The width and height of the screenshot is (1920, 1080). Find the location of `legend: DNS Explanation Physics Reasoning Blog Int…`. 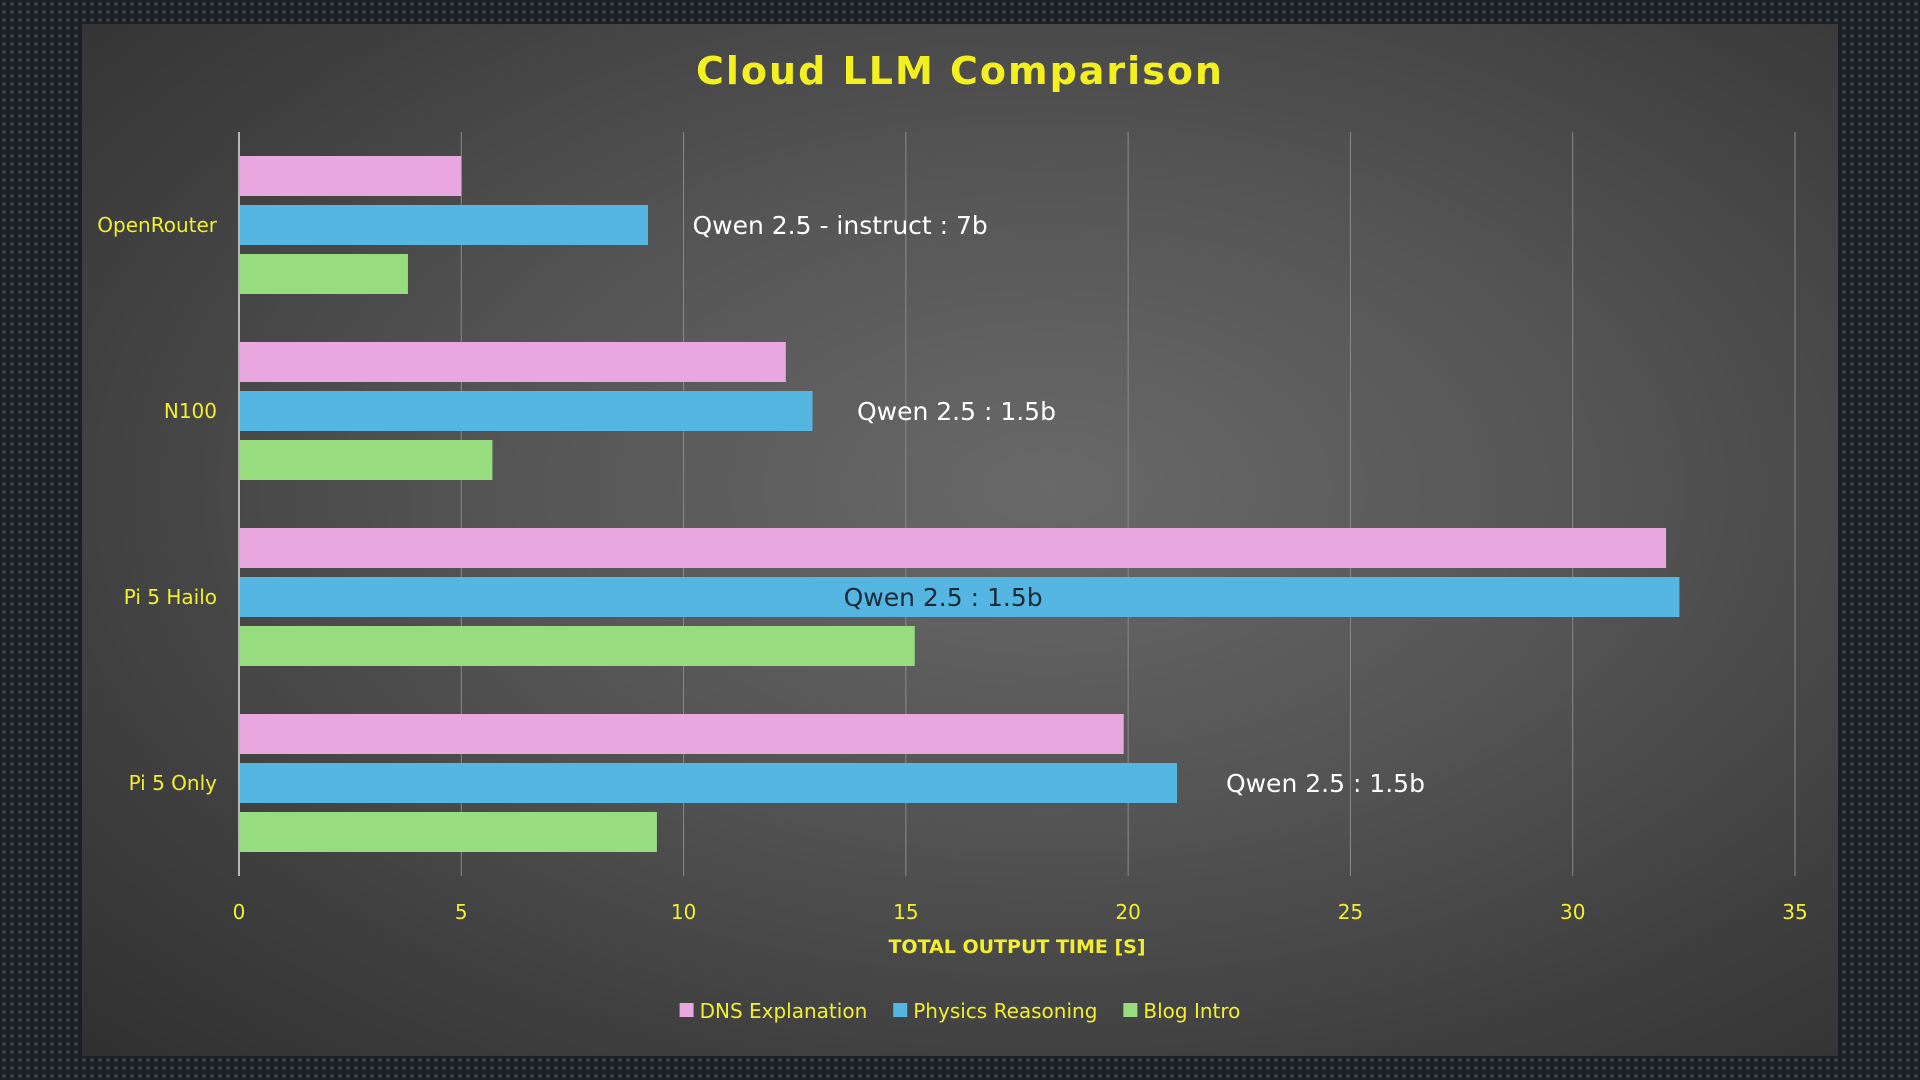

legend: DNS Explanation Physics Reasoning Blog Int… is located at coordinates (960, 1011).